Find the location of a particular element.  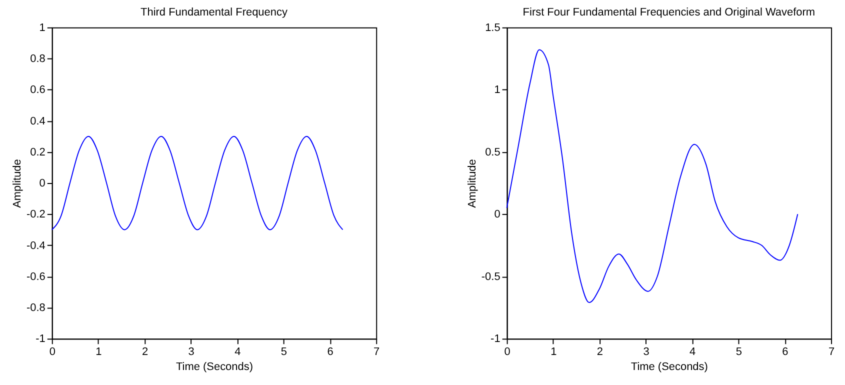

y-tick-label: 0.8 is located at coordinates (38, 59).